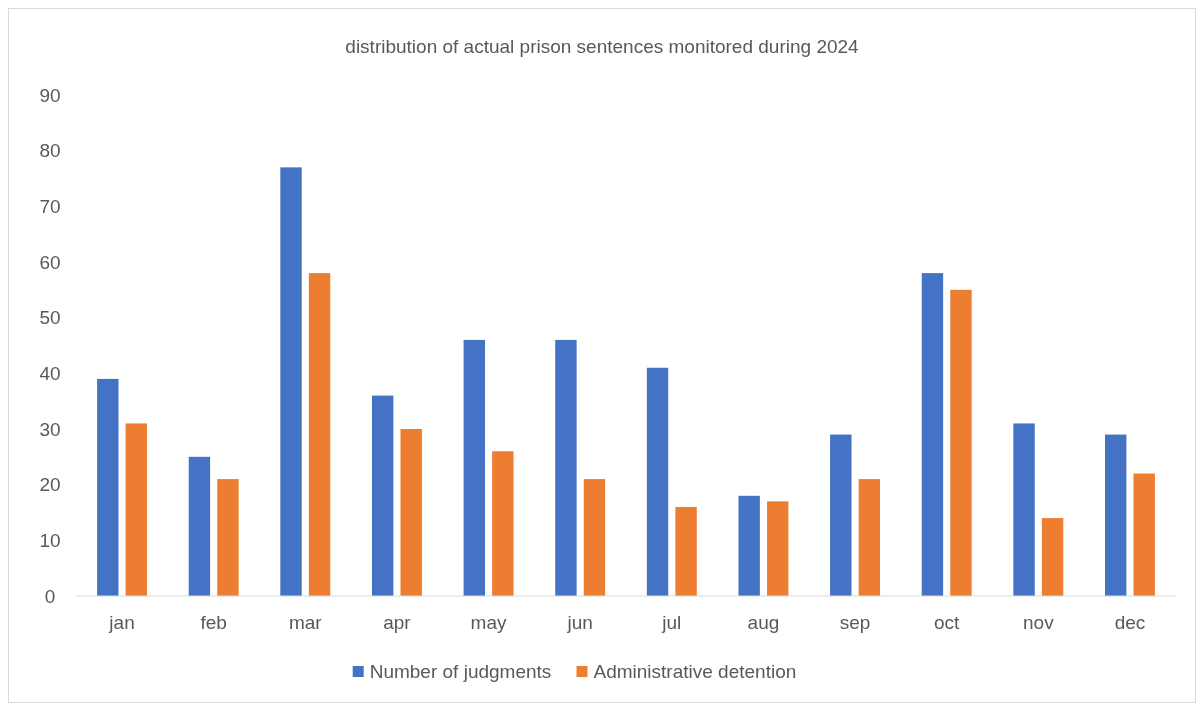  I want to click on x-tick-label: oct, so click(947, 622).